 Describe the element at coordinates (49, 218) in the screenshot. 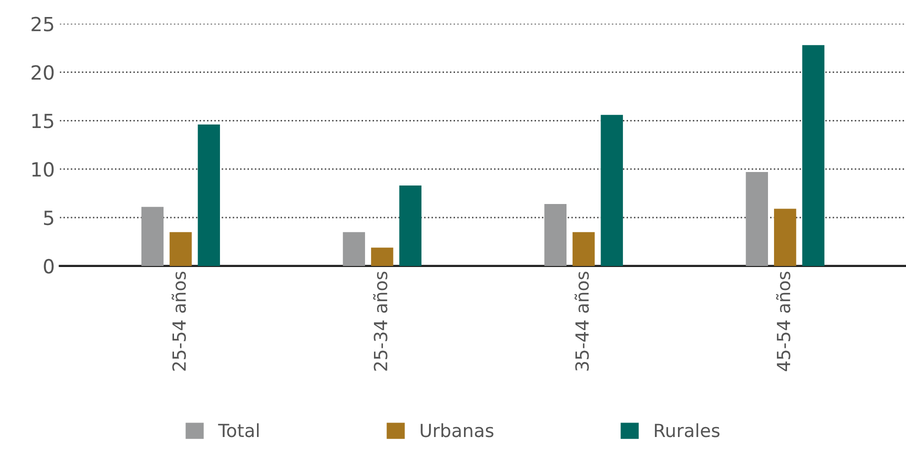

I see `y-tick-label: 5` at that location.